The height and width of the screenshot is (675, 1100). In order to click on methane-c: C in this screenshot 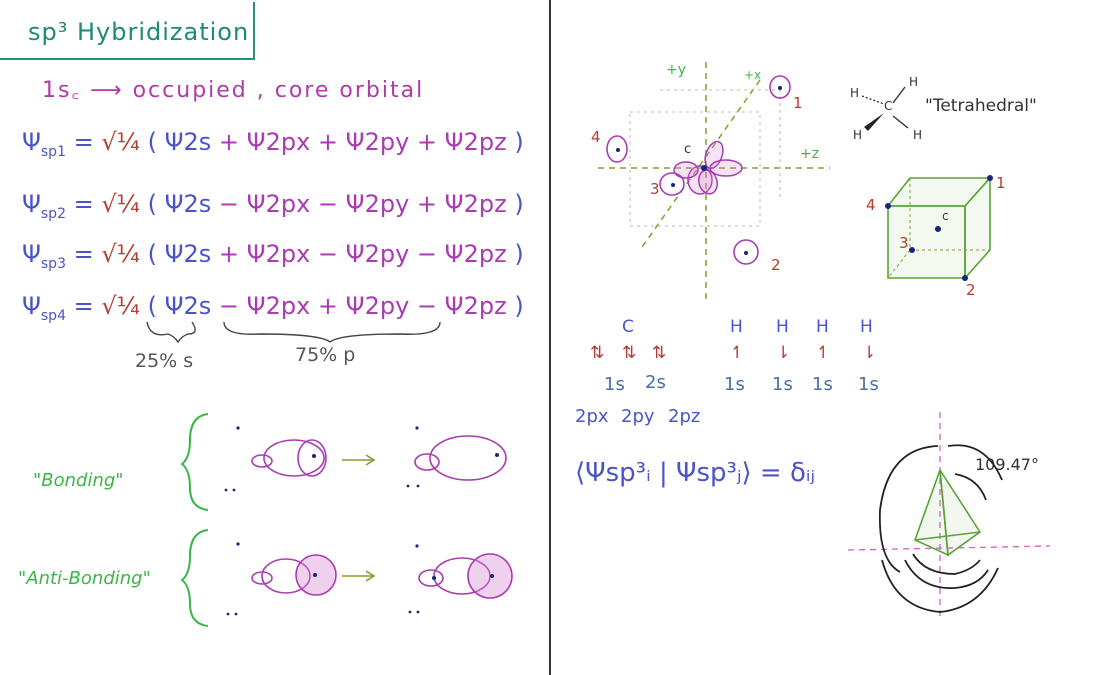, I will do `click(888, 106)`.